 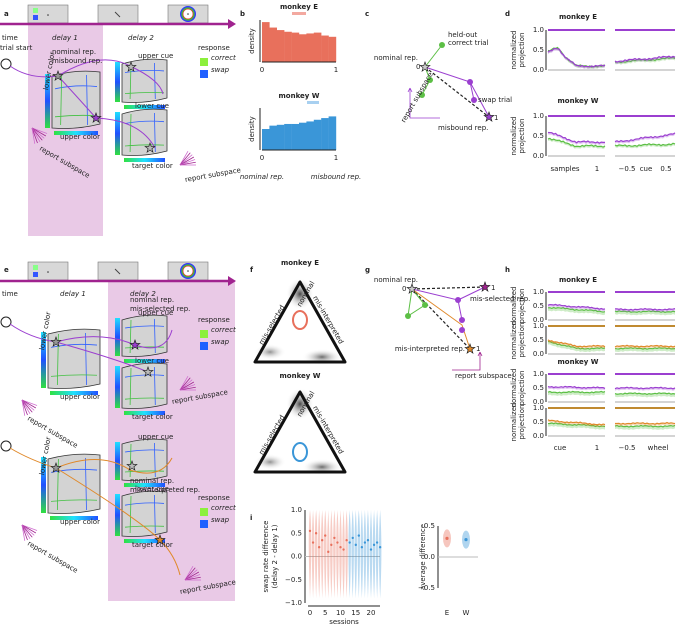 I want to click on label: mis-selected, so click(x=271, y=325).